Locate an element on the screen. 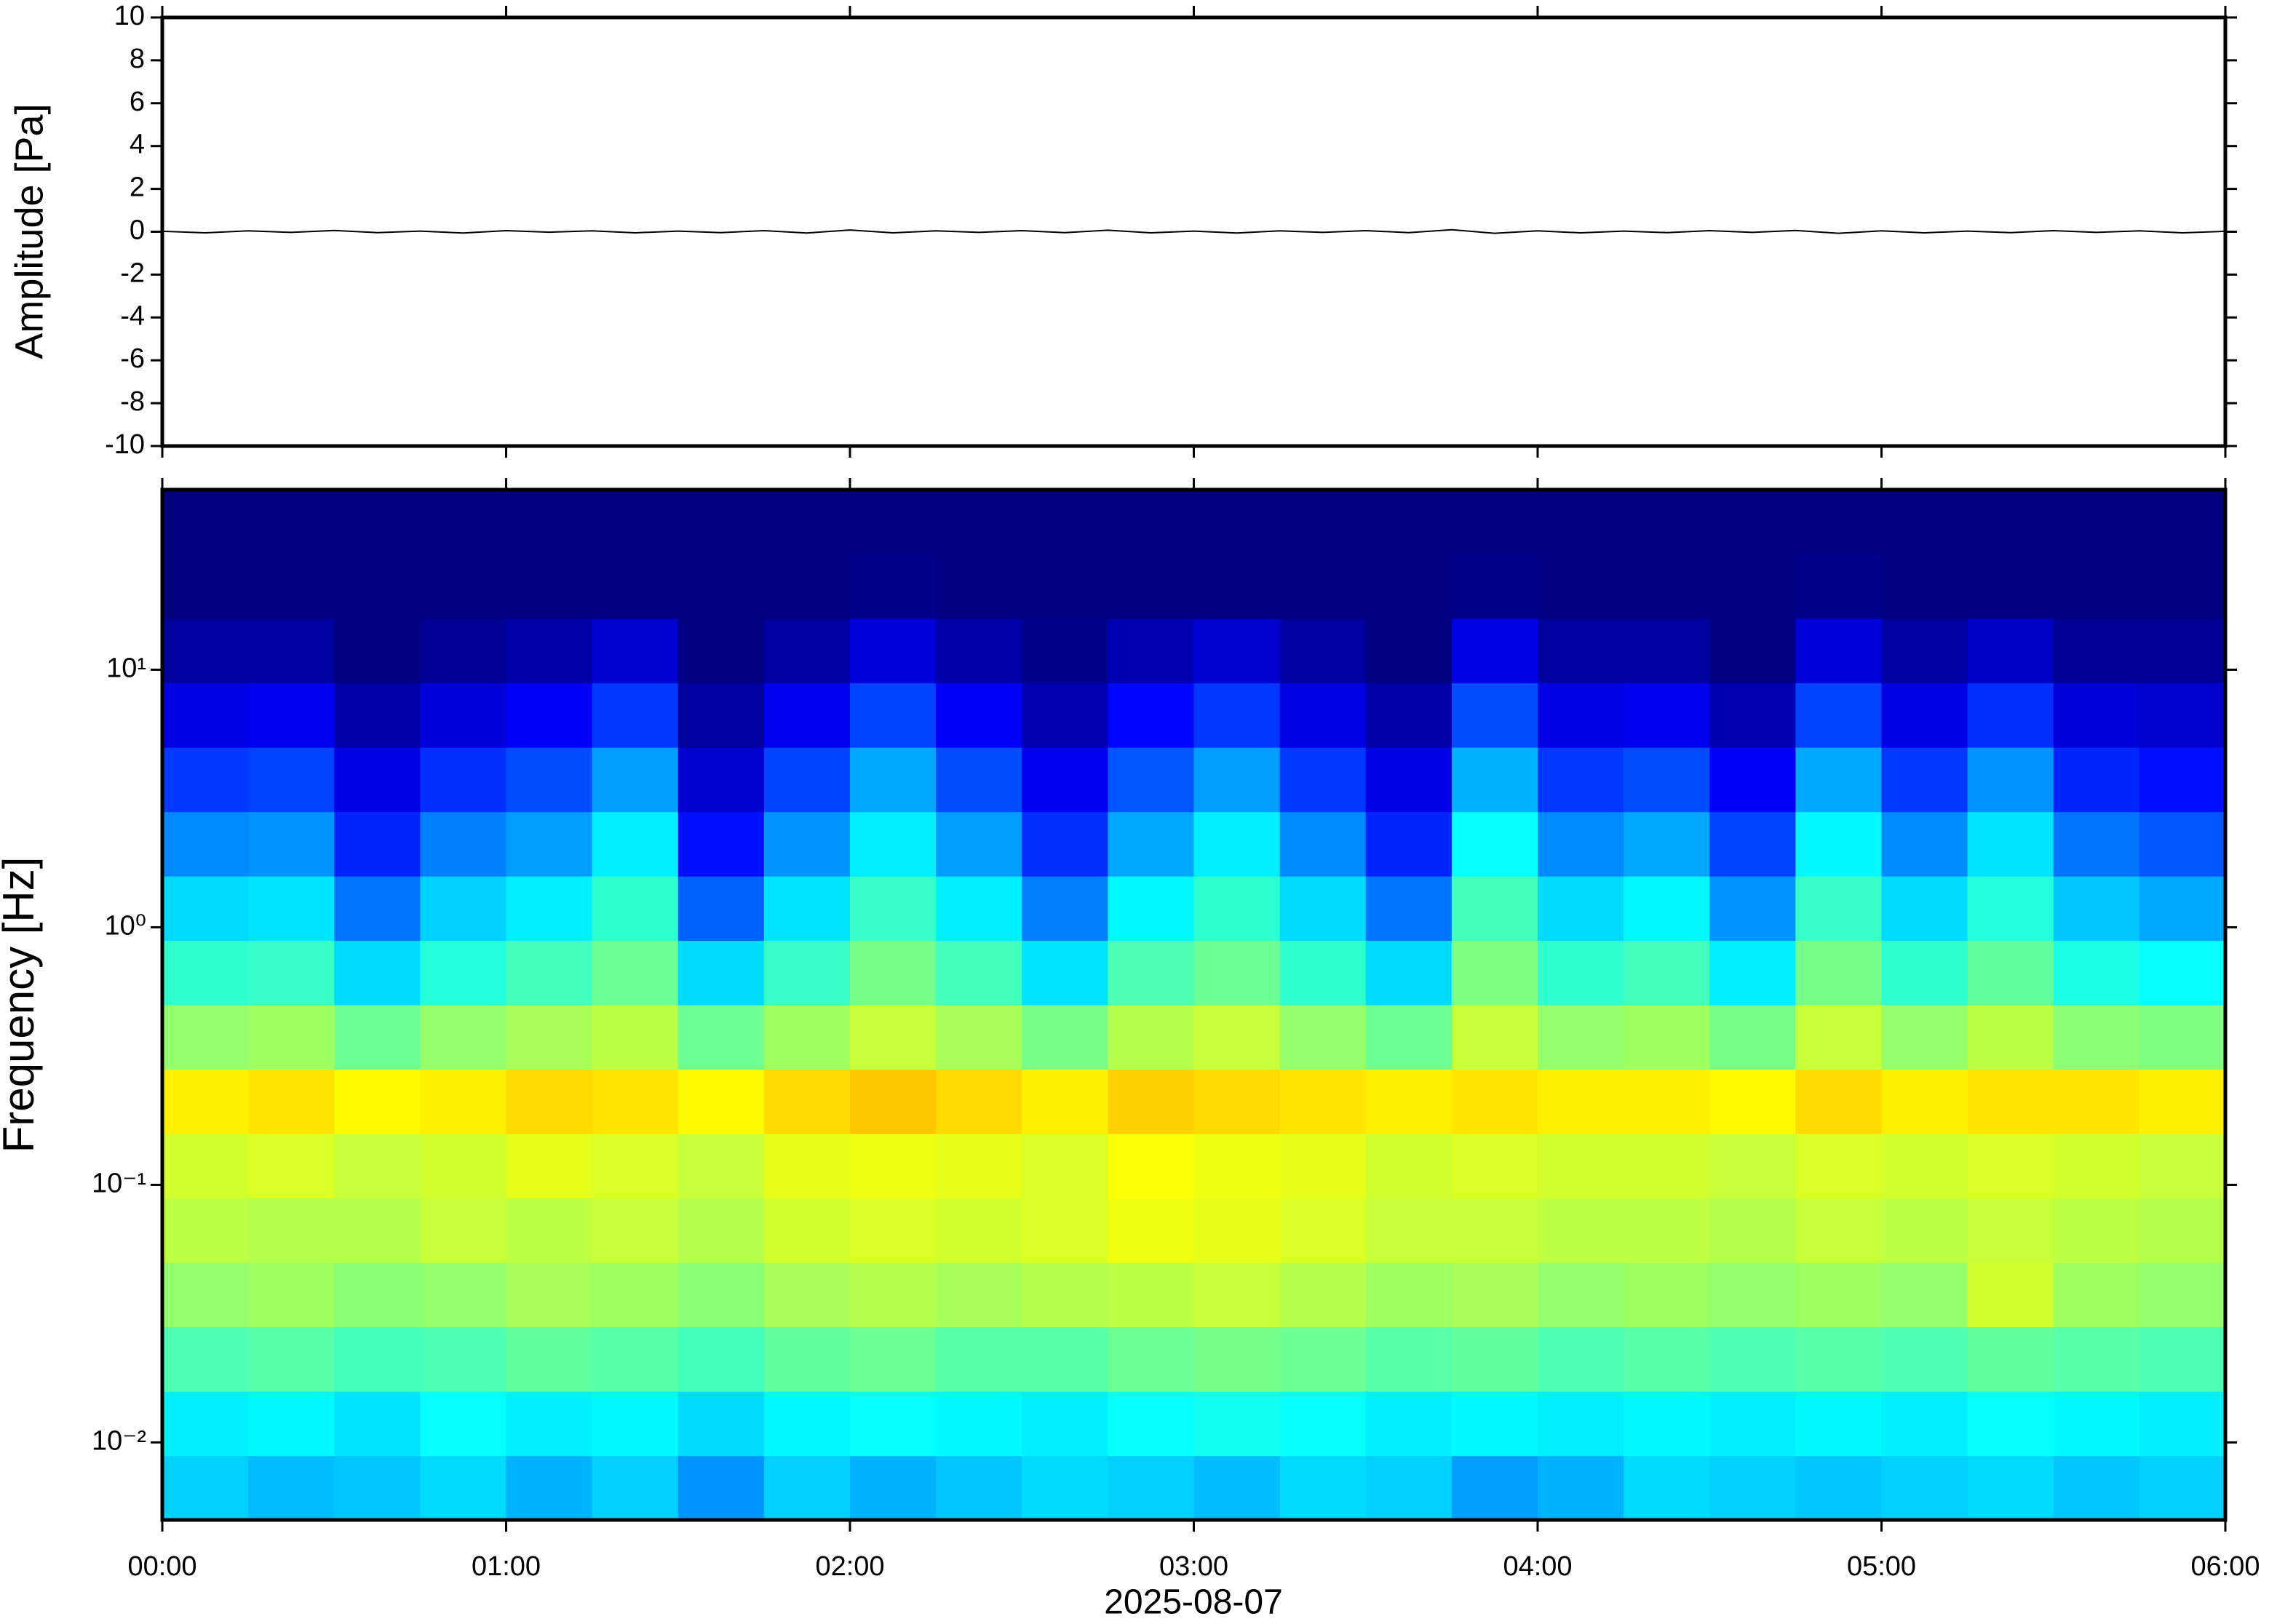  x-axis-label: 2025-08-07 is located at coordinates (1193, 1602).